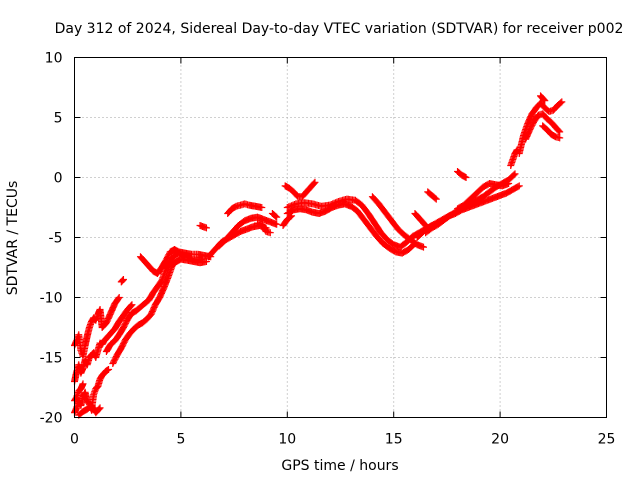 The image size is (640, 480). I want to click on x-tick-label: 10, so click(287, 440).